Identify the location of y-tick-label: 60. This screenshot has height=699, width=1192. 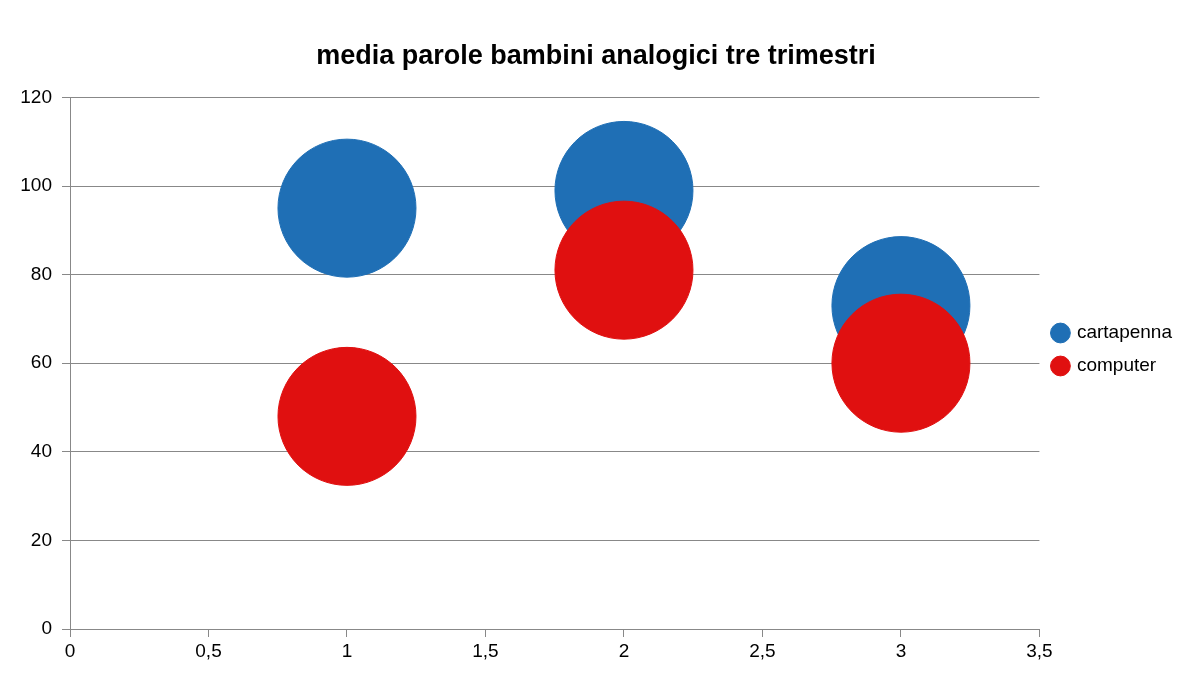
(41, 362).